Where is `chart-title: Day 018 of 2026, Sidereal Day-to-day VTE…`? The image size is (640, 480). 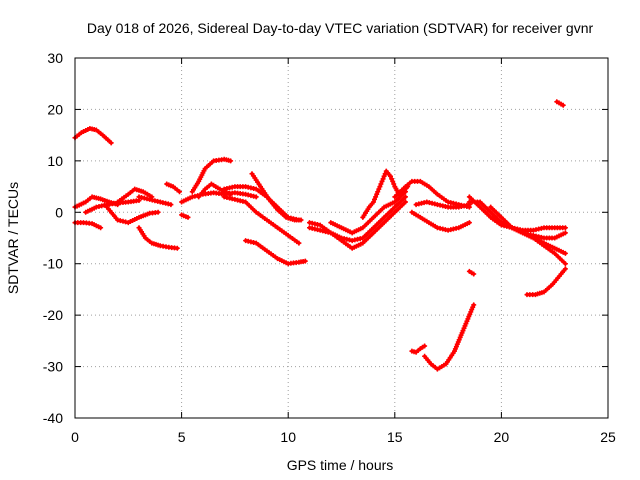 chart-title: Day 018 of 2026, Sidereal Day-to-day VTE… is located at coordinates (340, 28).